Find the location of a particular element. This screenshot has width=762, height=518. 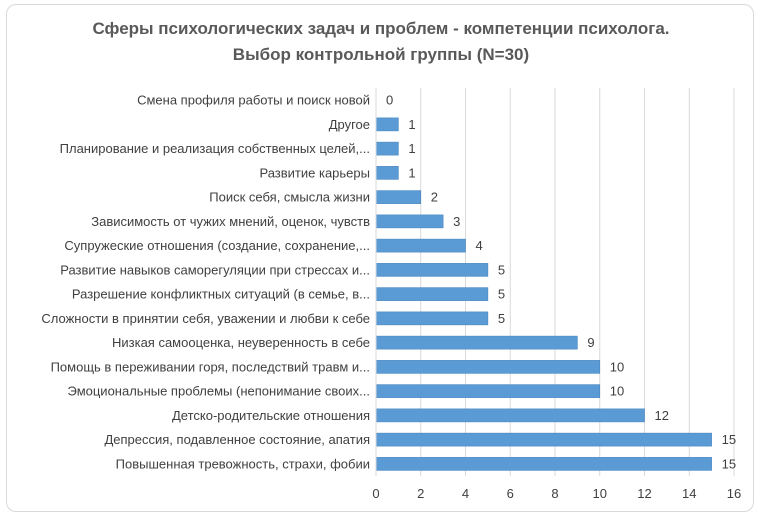

data-label: 2 is located at coordinates (434, 197).